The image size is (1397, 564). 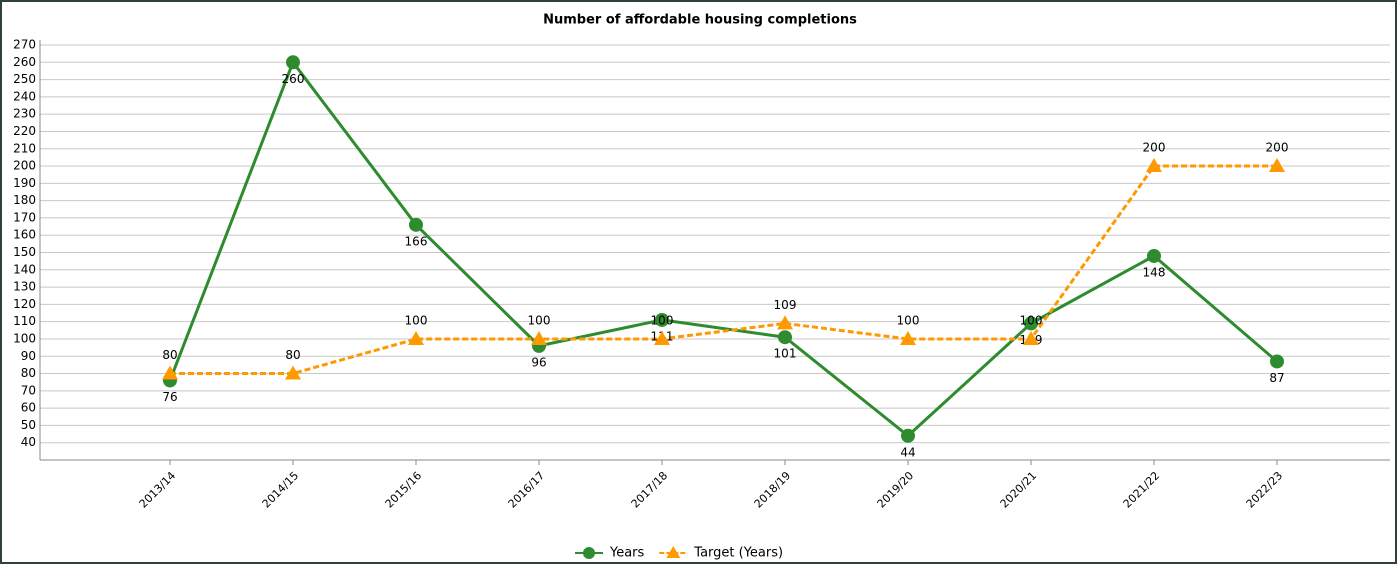 What do you see at coordinates (24, 114) in the screenshot?
I see `y-tick-label: 230` at bounding box center [24, 114].